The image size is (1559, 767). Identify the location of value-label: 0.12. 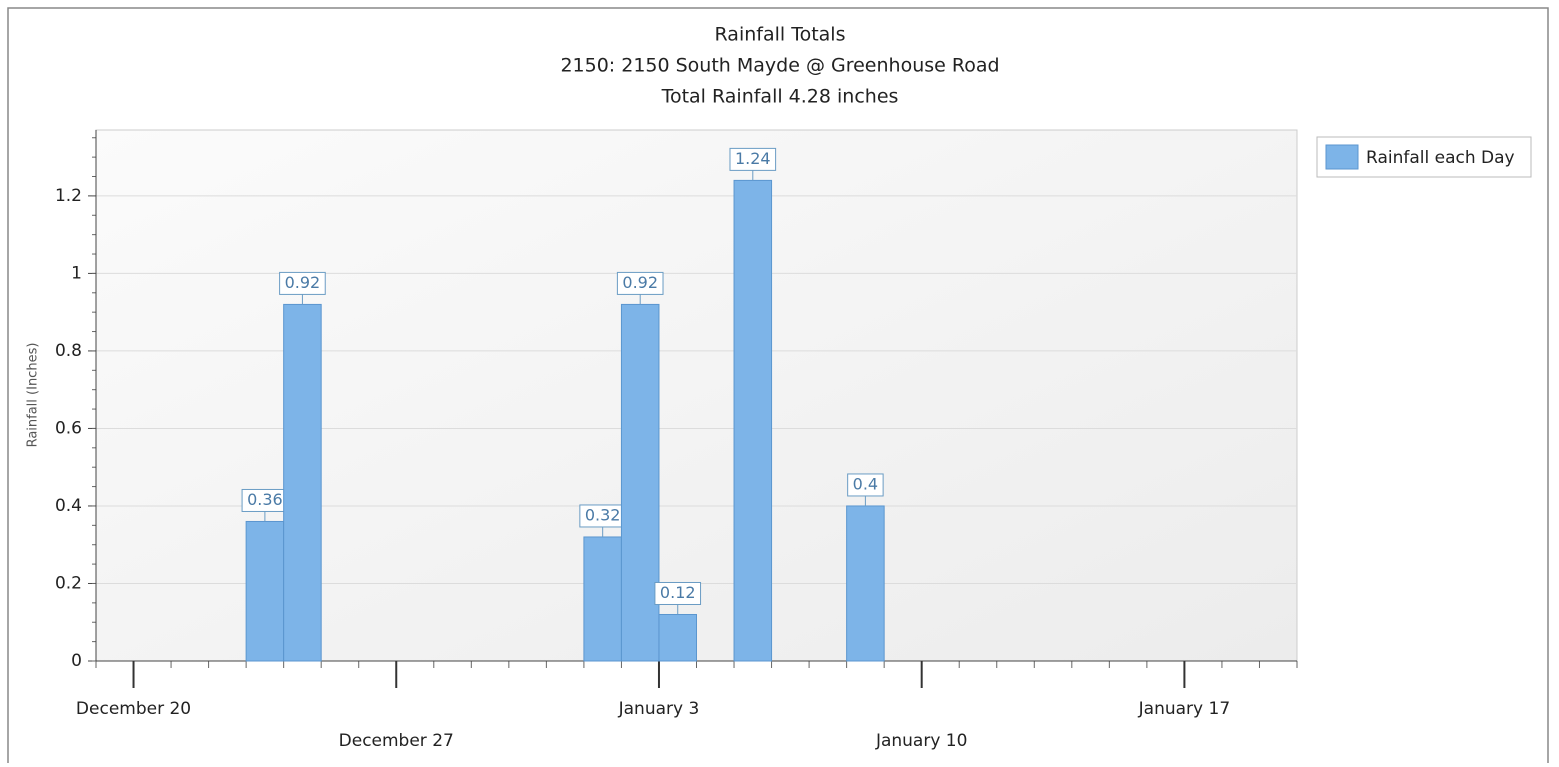
(678, 592).